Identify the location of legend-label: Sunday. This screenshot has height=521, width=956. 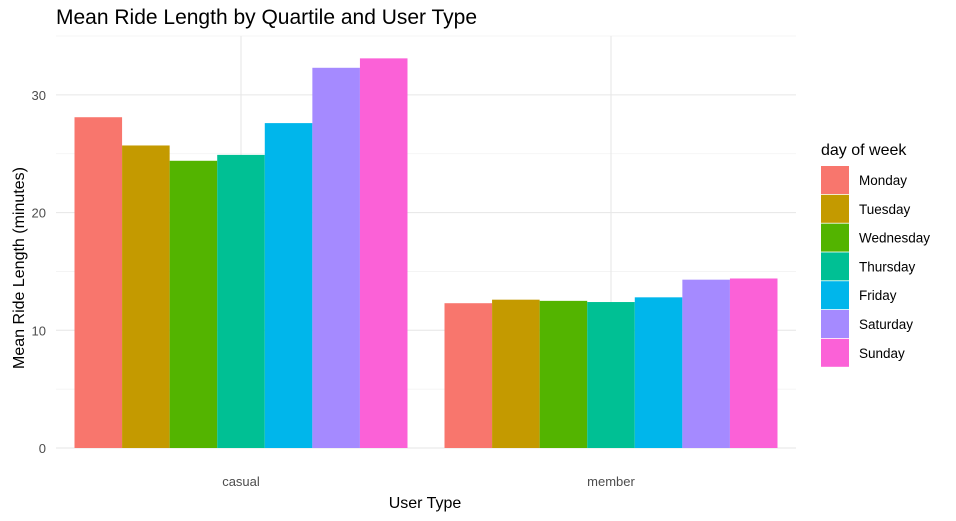
(882, 353).